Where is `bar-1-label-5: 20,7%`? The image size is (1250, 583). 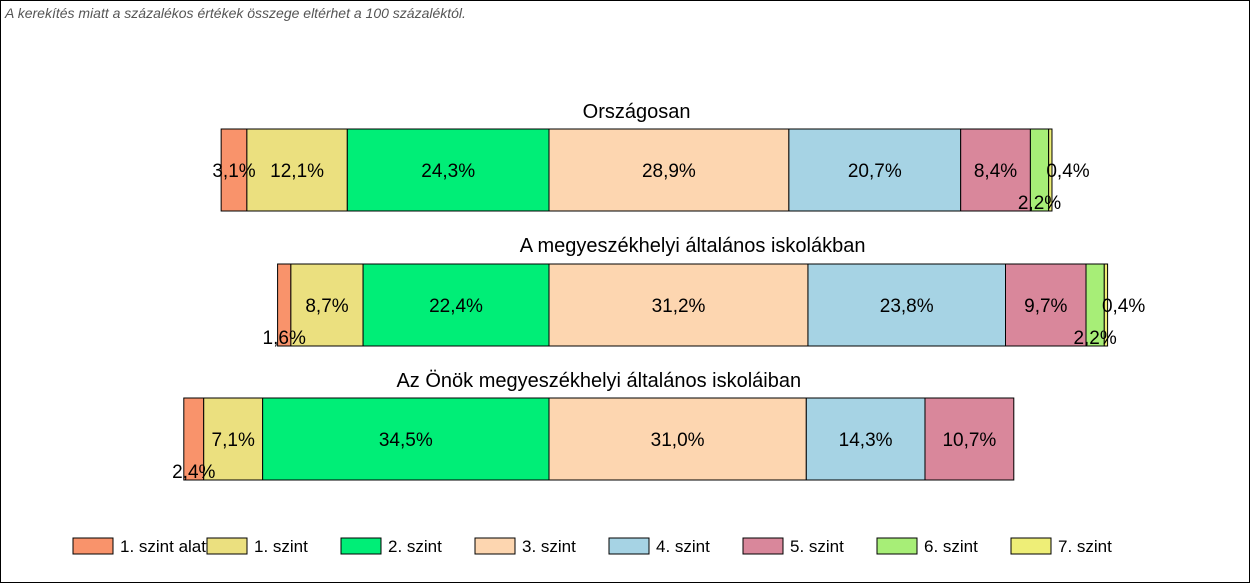
bar-1-label-5: 20,7% is located at coordinates (875, 171).